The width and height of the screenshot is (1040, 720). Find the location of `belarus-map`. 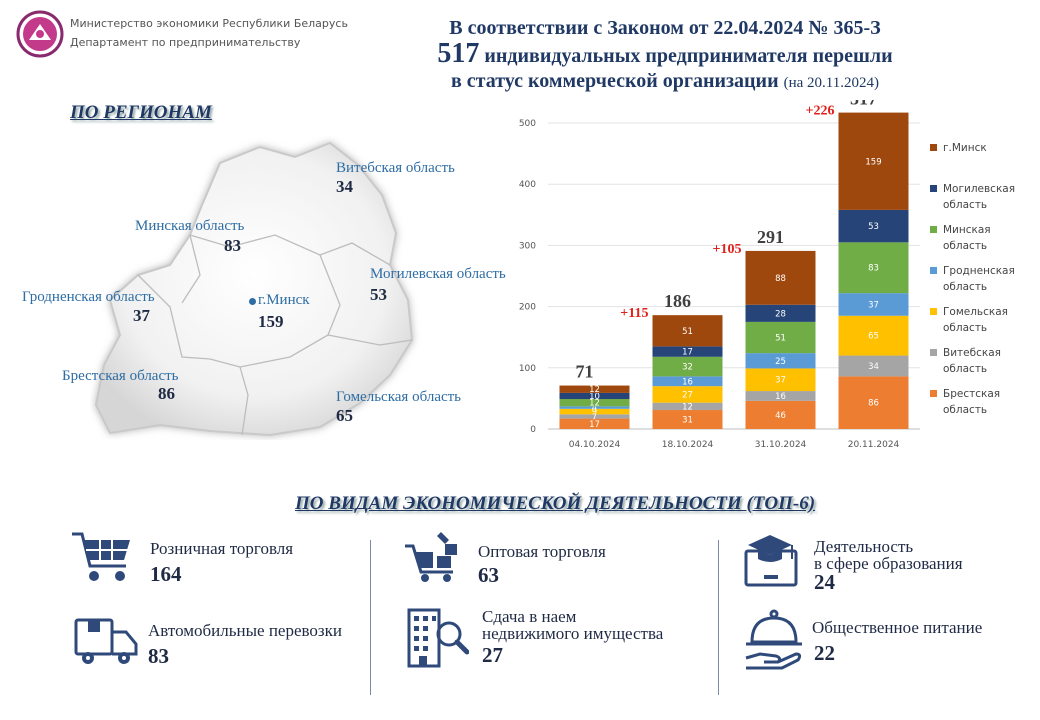

belarus-map is located at coordinates (254, 289).